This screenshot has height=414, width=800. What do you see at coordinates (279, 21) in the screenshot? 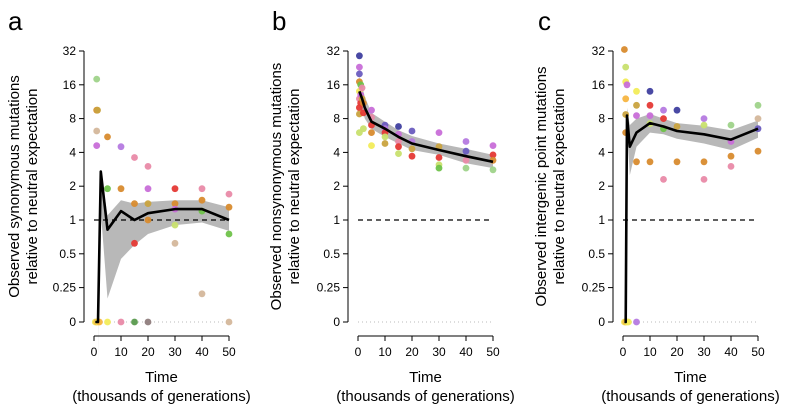
I see `panel-letter: b` at bounding box center [279, 21].